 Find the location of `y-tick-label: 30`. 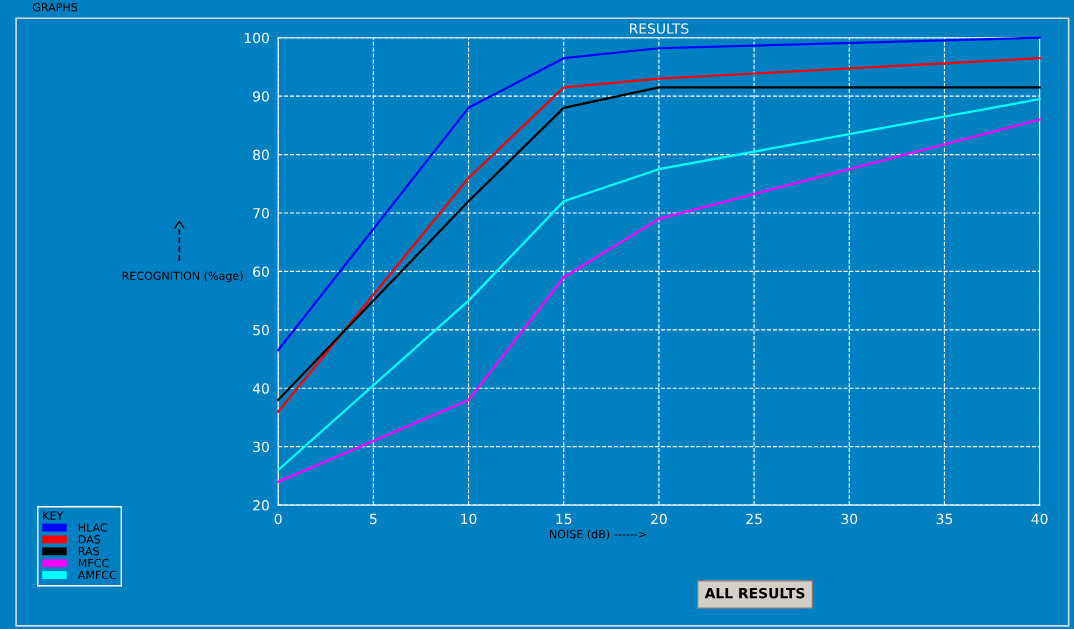

y-tick-label: 30 is located at coordinates (261, 447).